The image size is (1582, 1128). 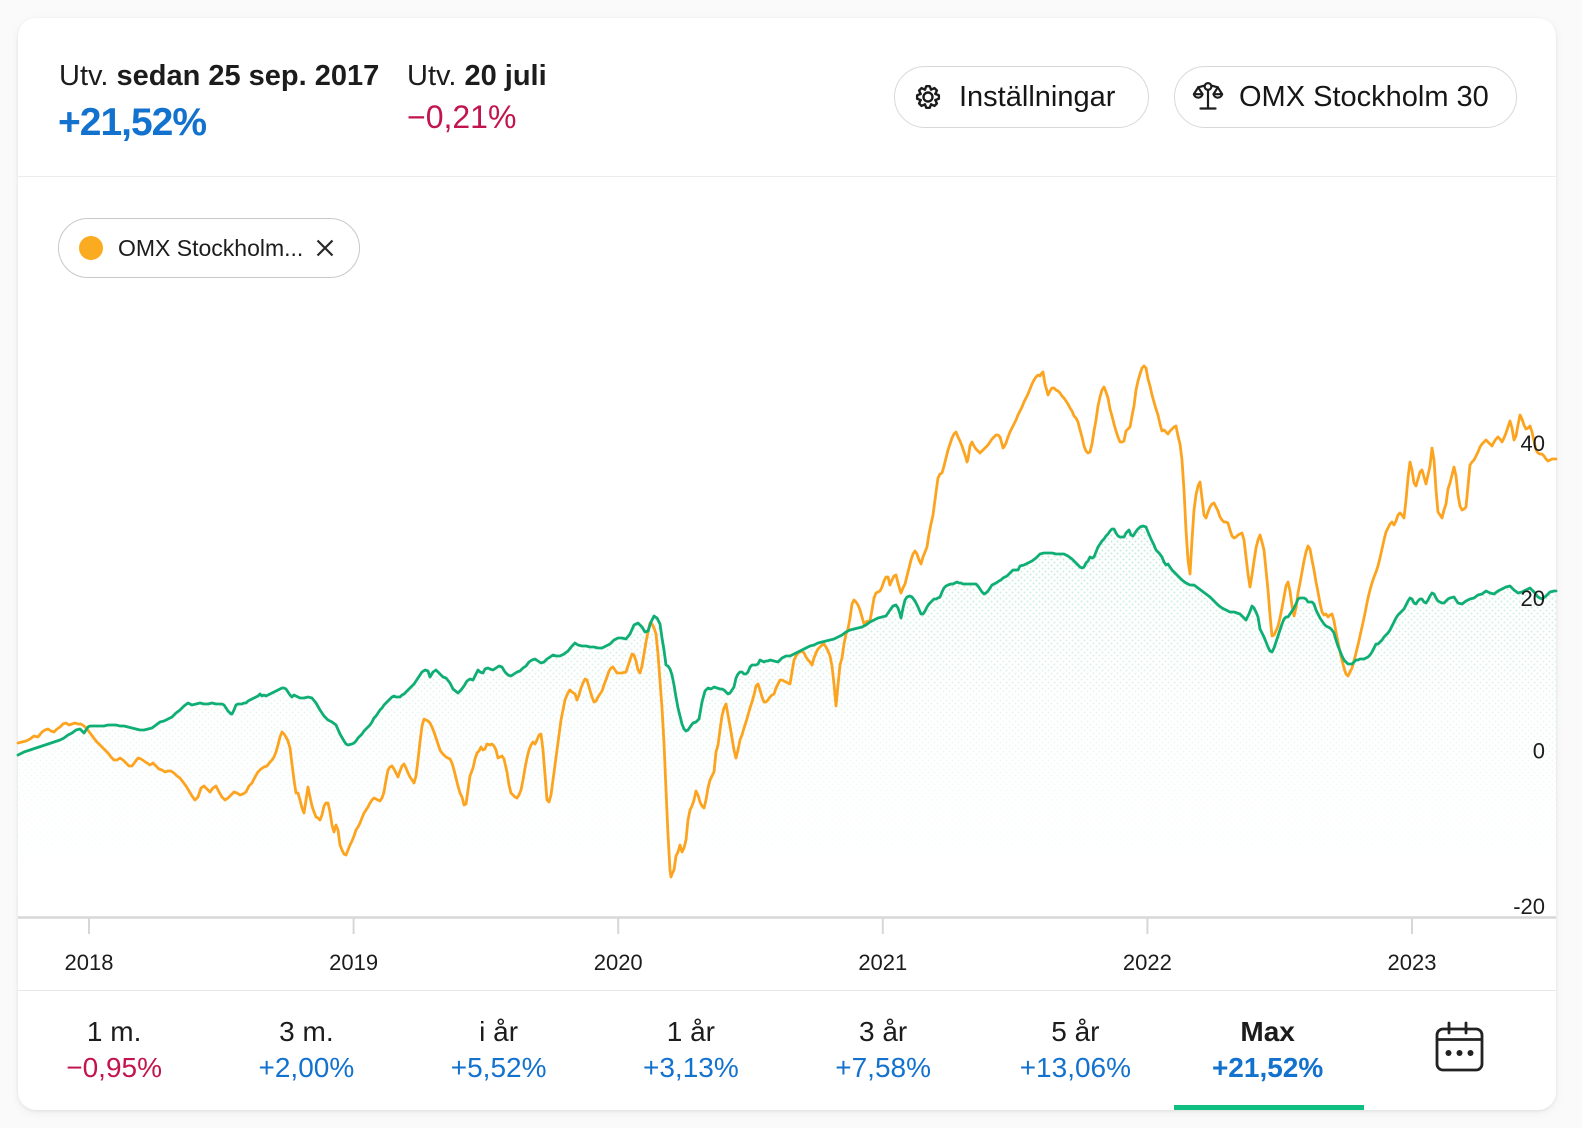 I want to click on svg-text: 40, so click(x=1533, y=443).